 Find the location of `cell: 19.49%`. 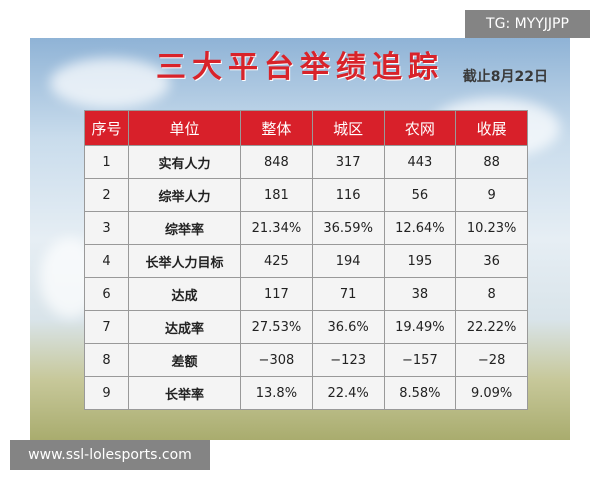

cell: 19.49% is located at coordinates (420, 327).